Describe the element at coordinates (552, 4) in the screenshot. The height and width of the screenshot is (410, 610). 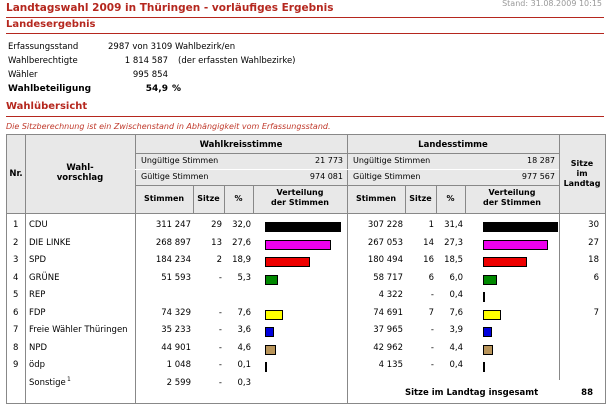
I see `stand-timestamp: Stand: 31.08.2009 10:15` at that location.